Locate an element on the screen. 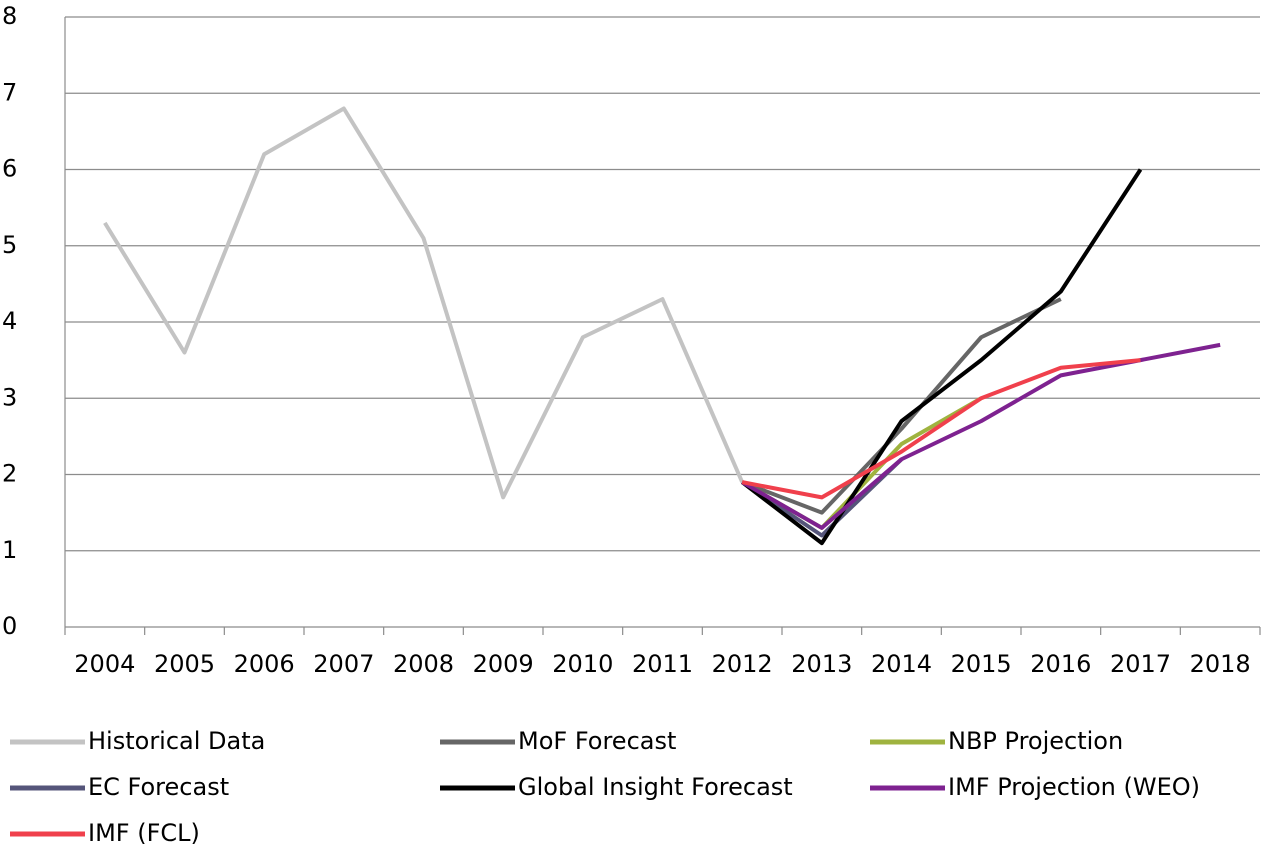 Image resolution: width=1261 pixels, height=849 pixels. y-tick-label: 8 is located at coordinates (9, 16).